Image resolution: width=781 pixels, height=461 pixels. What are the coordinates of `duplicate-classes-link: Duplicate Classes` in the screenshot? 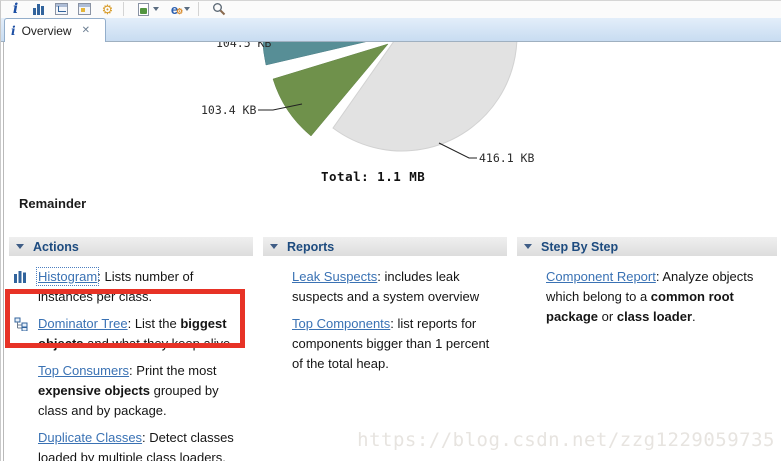 It's located at (90, 437).